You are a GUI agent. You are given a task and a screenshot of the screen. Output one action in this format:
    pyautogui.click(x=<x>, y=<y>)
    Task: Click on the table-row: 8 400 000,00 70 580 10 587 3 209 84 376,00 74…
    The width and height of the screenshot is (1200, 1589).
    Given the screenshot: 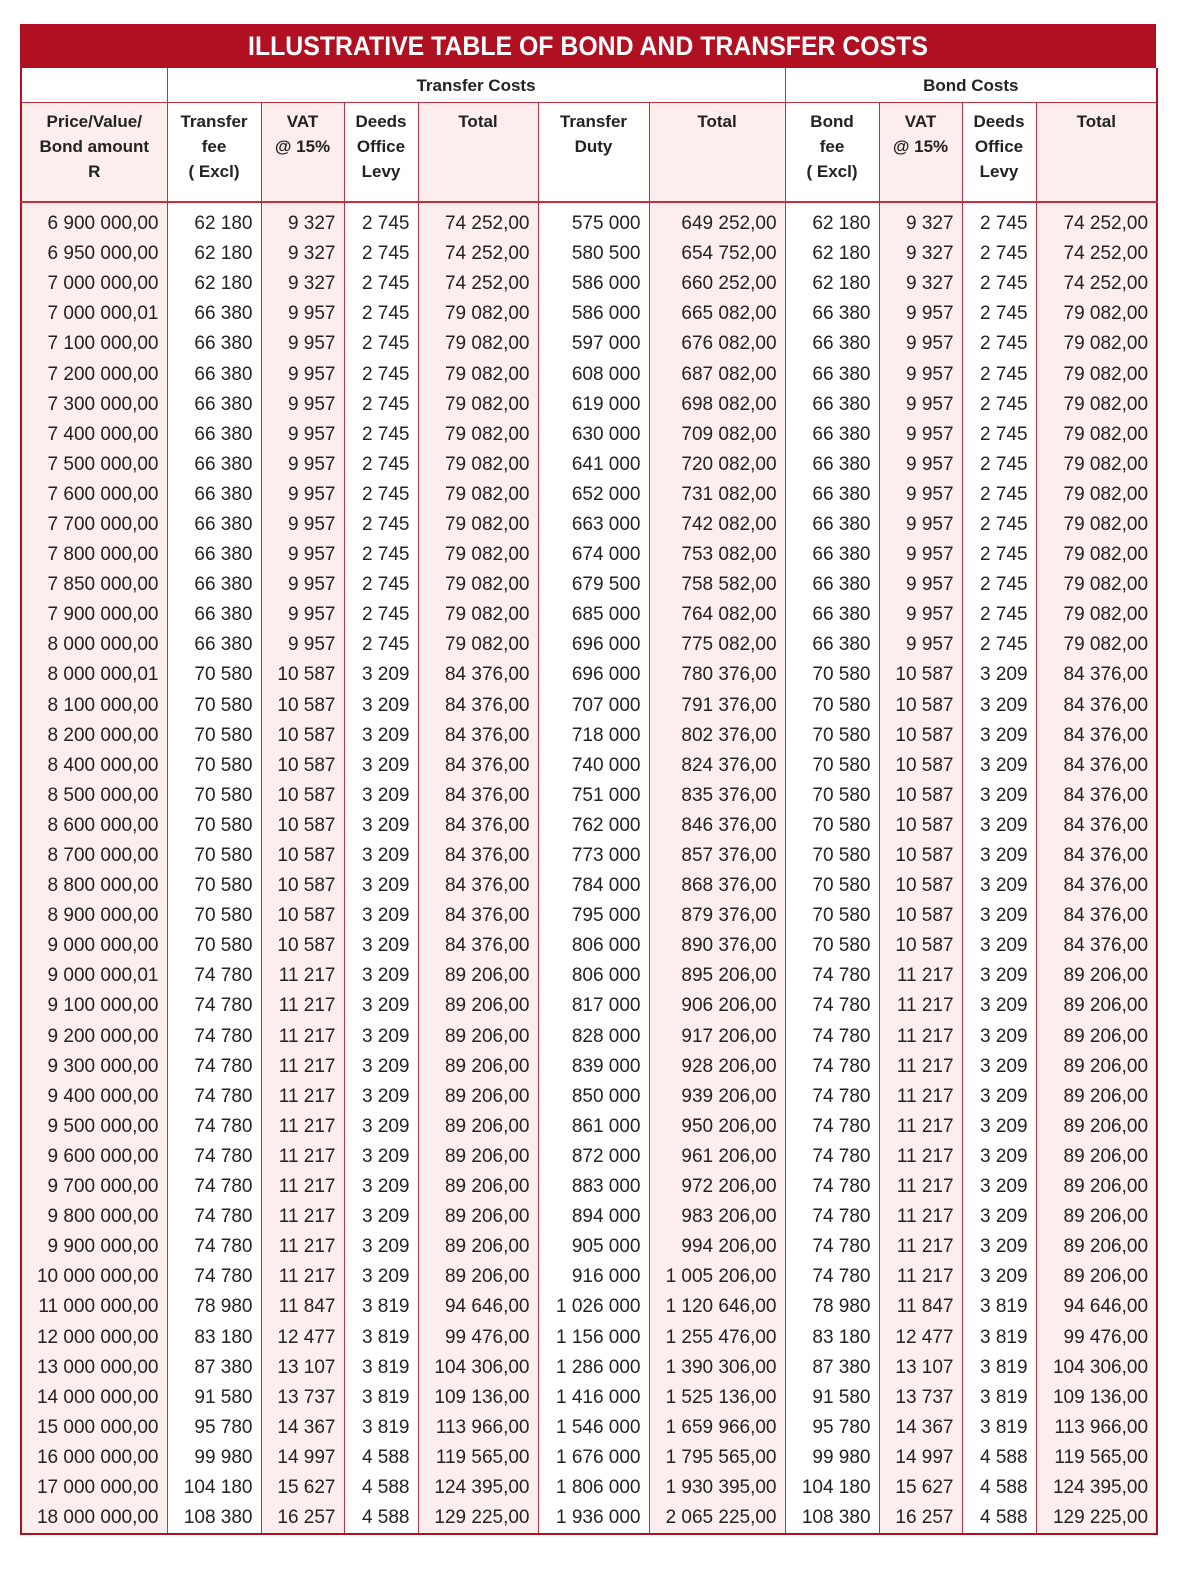 What is the action you would take?
    pyautogui.click(x=589, y=765)
    